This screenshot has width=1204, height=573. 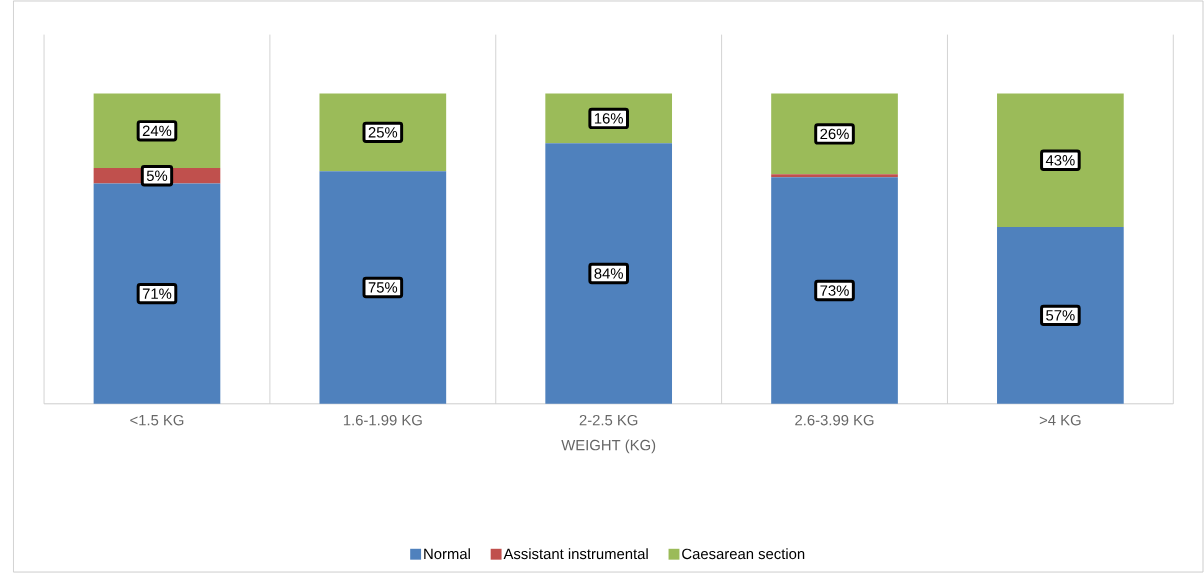 I want to click on data-label: 24%, so click(x=157, y=131).